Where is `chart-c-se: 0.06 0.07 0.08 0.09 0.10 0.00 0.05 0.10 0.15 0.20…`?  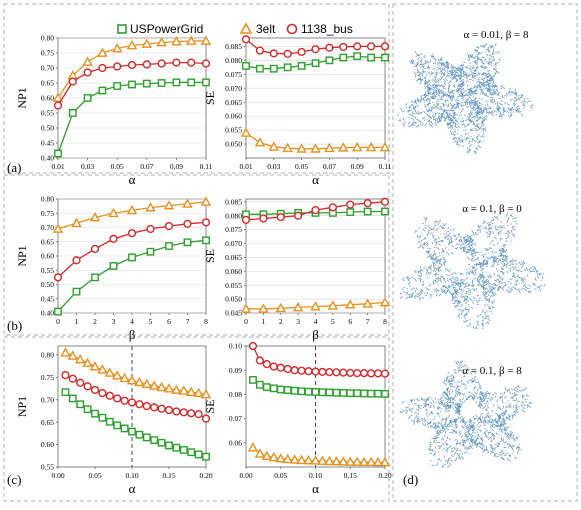 chart-c-se: 0.06 0.07 0.08 0.09 0.10 0.00 0.05 0.10 0.15 0.20… is located at coordinates (297, 419).